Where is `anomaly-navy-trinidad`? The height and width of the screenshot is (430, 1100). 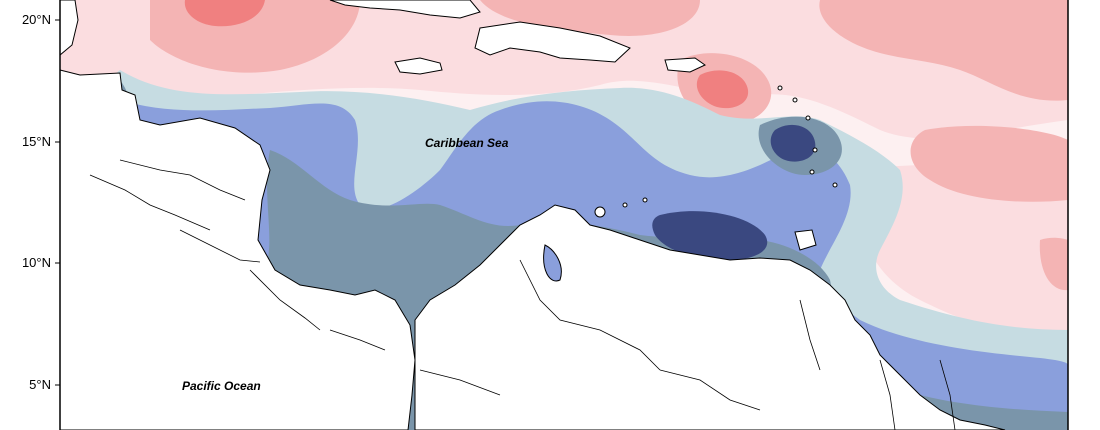 anomaly-navy-trinidad is located at coordinates (710, 236).